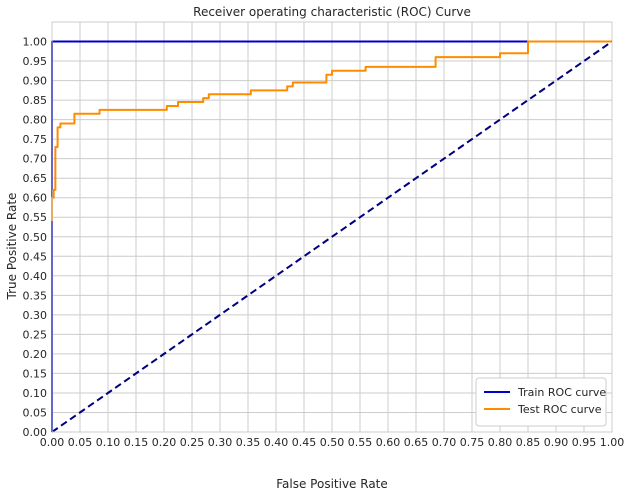 Image resolution: width=628 pixels, height=496 pixels. What do you see at coordinates (35, 42) in the screenshot?
I see `y-tick-label: 1.00` at bounding box center [35, 42].